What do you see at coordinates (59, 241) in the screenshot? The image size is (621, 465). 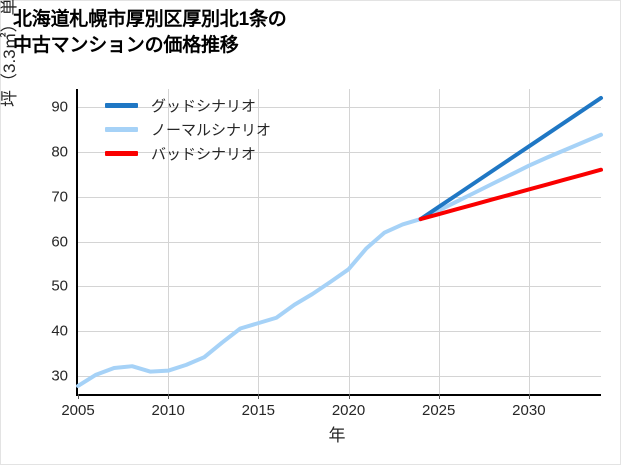 I see `y-tick-label: 60` at bounding box center [59, 241].